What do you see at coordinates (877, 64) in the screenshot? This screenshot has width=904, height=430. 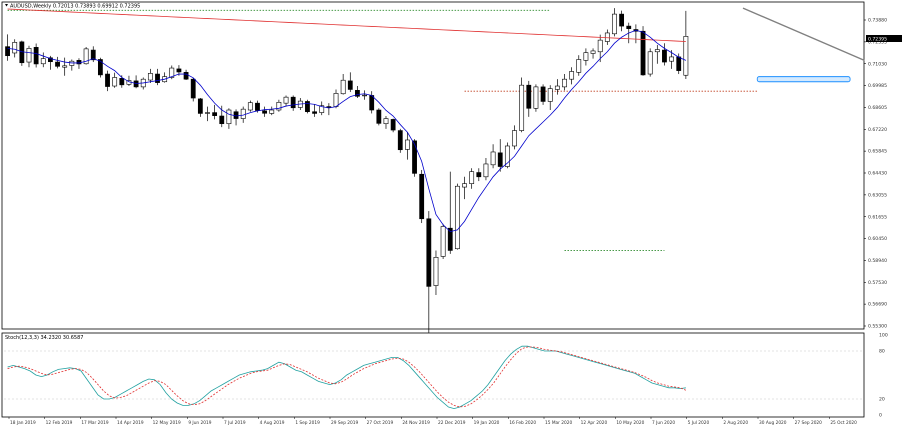 I see `price-axis-label: 0.71030` at bounding box center [877, 64].